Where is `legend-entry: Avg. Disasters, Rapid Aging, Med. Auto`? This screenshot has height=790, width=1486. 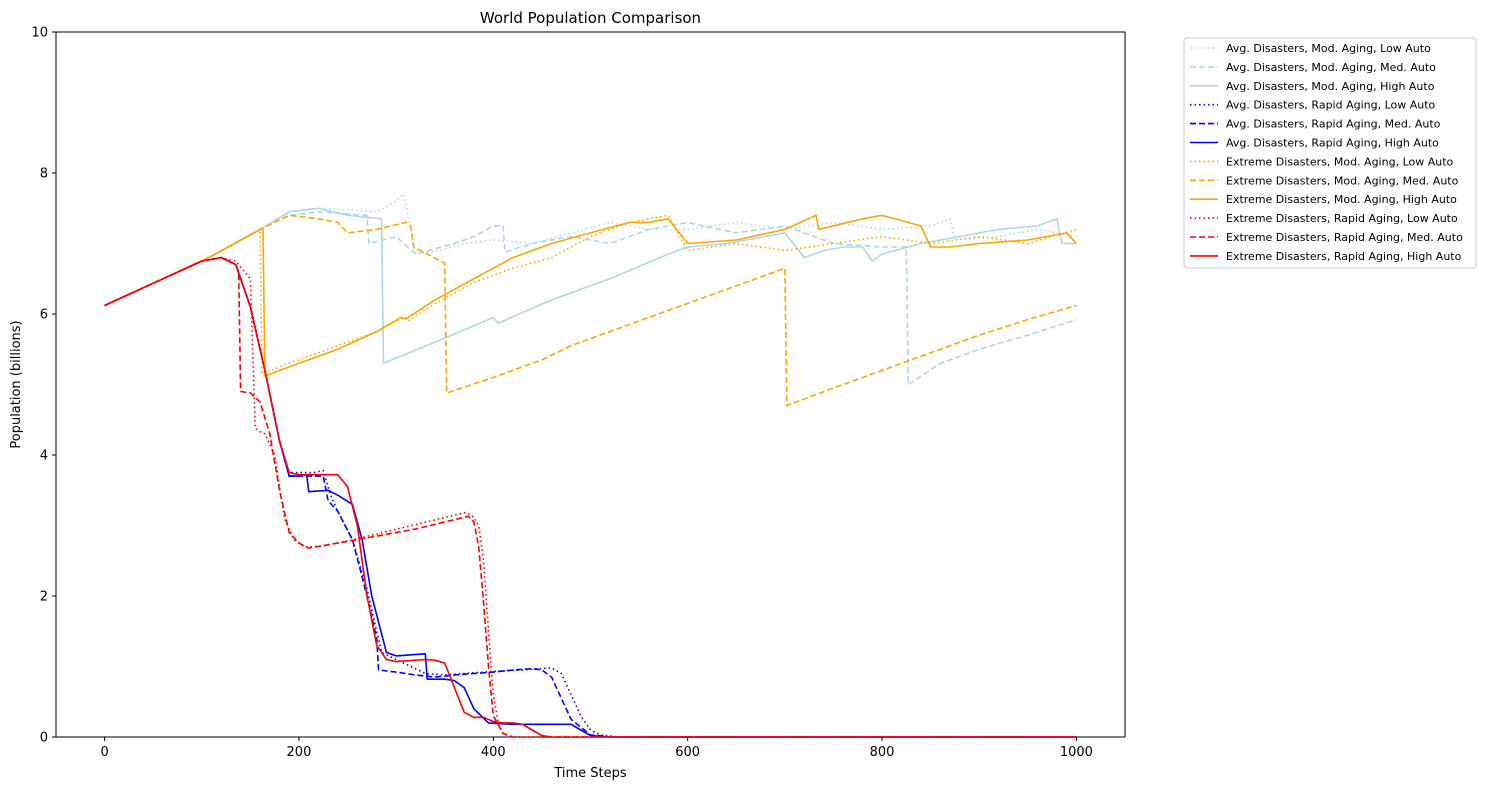
legend-entry: Avg. Disasters, Rapid Aging, Med. Auto is located at coordinates (1333, 124).